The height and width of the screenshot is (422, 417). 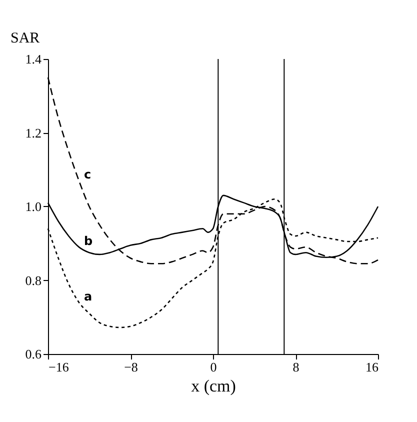 What do you see at coordinates (25, 38) in the screenshot?
I see `y-axis-title: SAR` at bounding box center [25, 38].